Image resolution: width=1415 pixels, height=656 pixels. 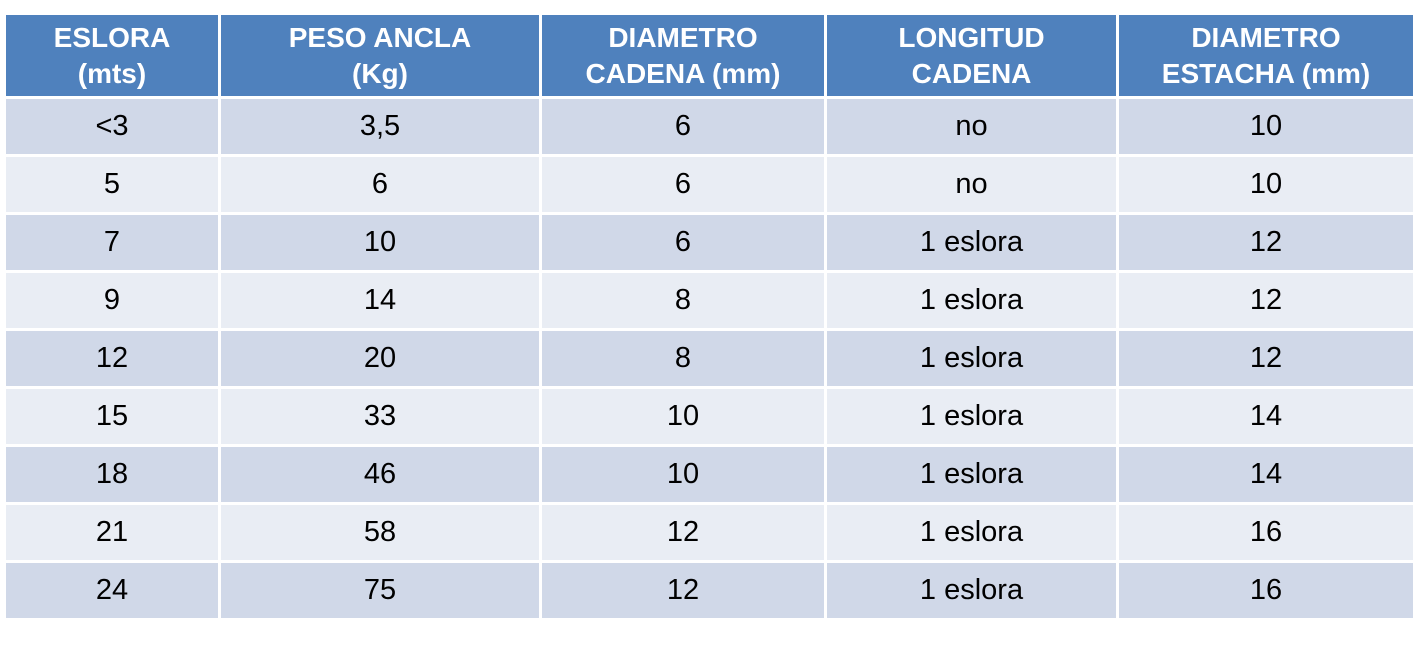 I want to click on table-row: 24 75 12 1 eslora 16, so click(x=709, y=590).